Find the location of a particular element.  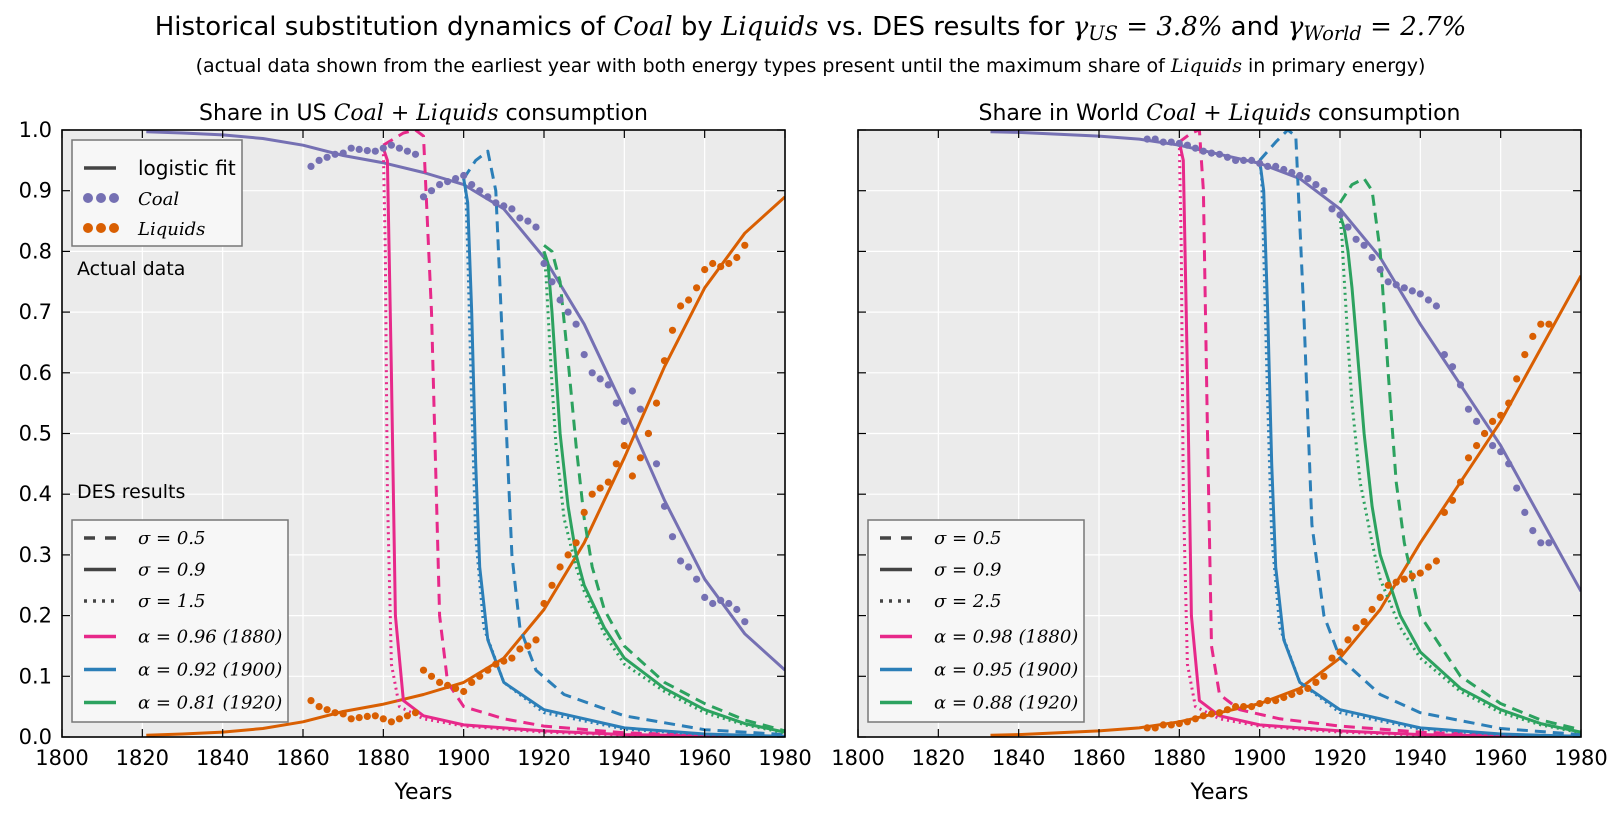

legend-top: logistic fit Coal Liquids is located at coordinates (157, 193).